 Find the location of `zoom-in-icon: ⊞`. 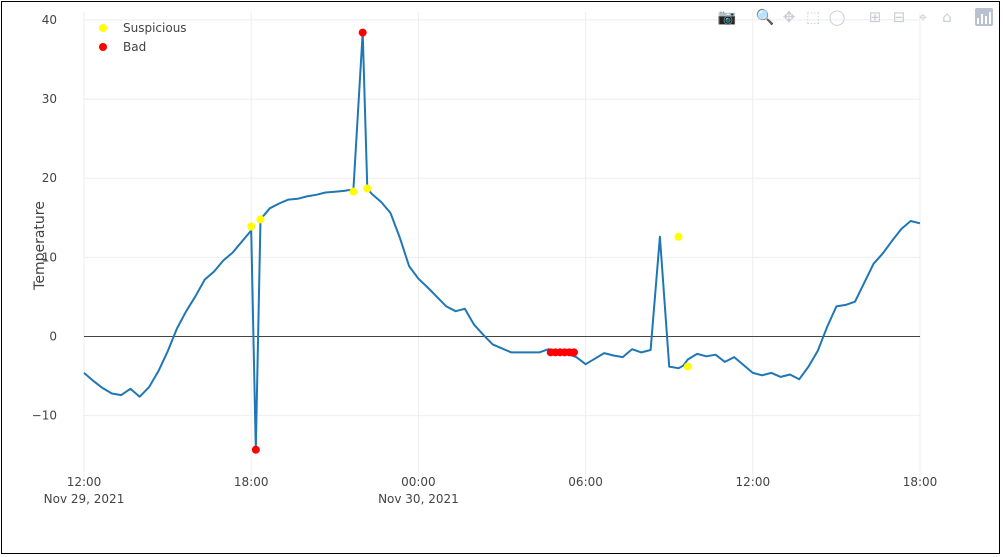

zoom-in-icon: ⊞ is located at coordinates (875, 17).